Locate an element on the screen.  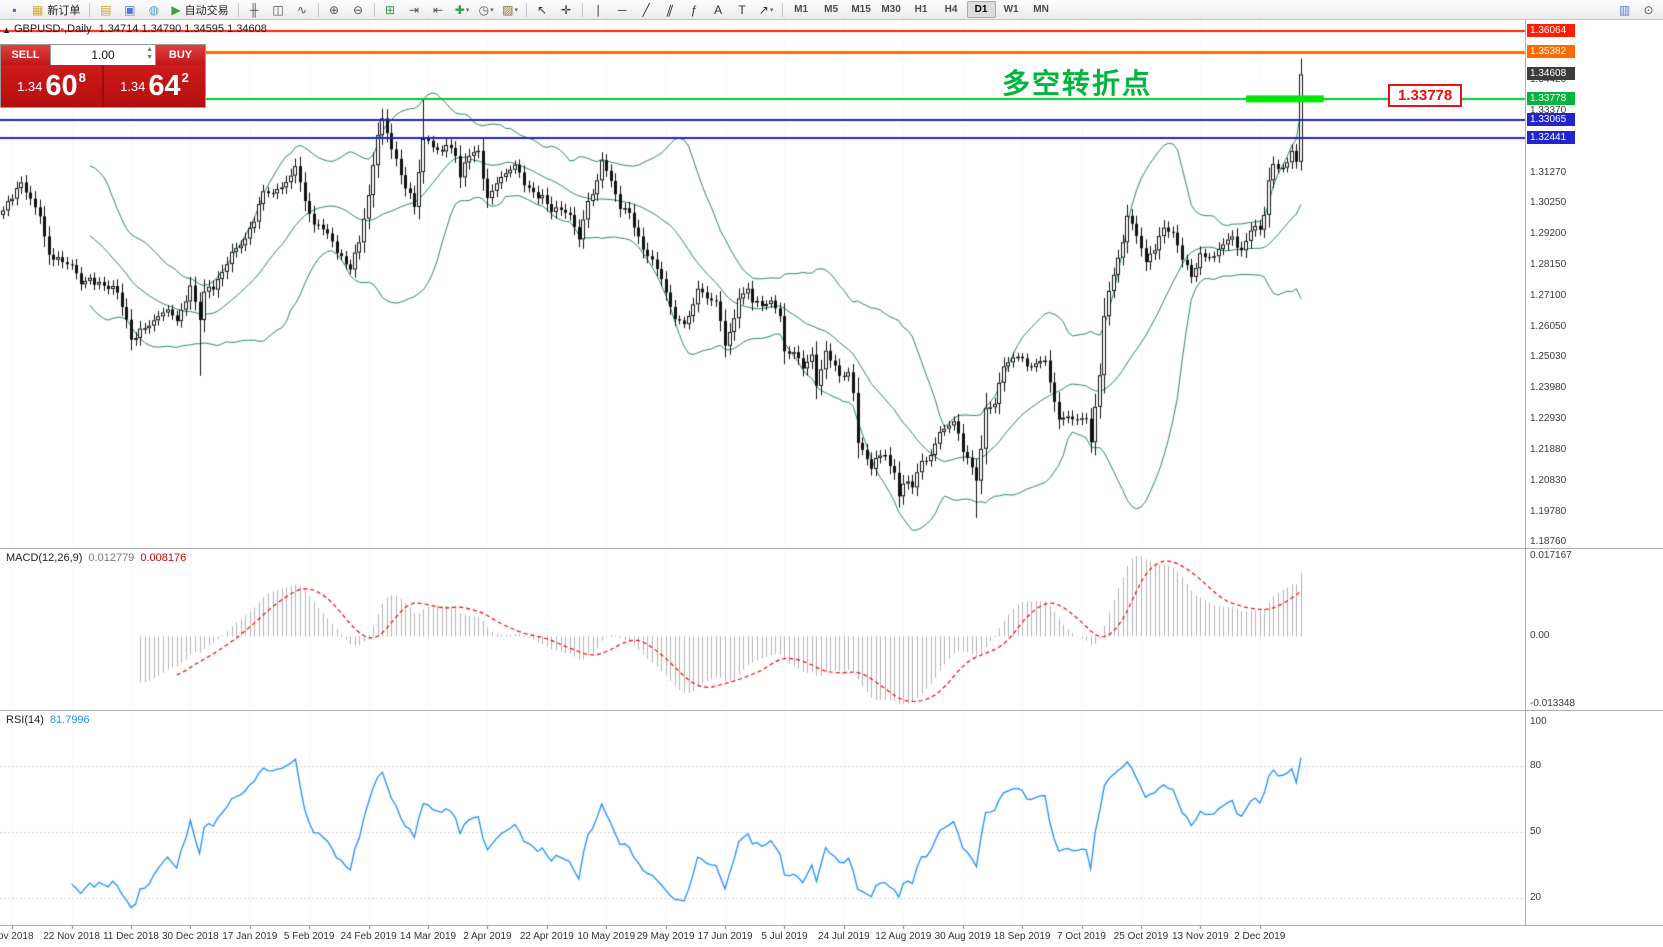
text-label-icon-glyph: T is located at coordinates (742, 9).